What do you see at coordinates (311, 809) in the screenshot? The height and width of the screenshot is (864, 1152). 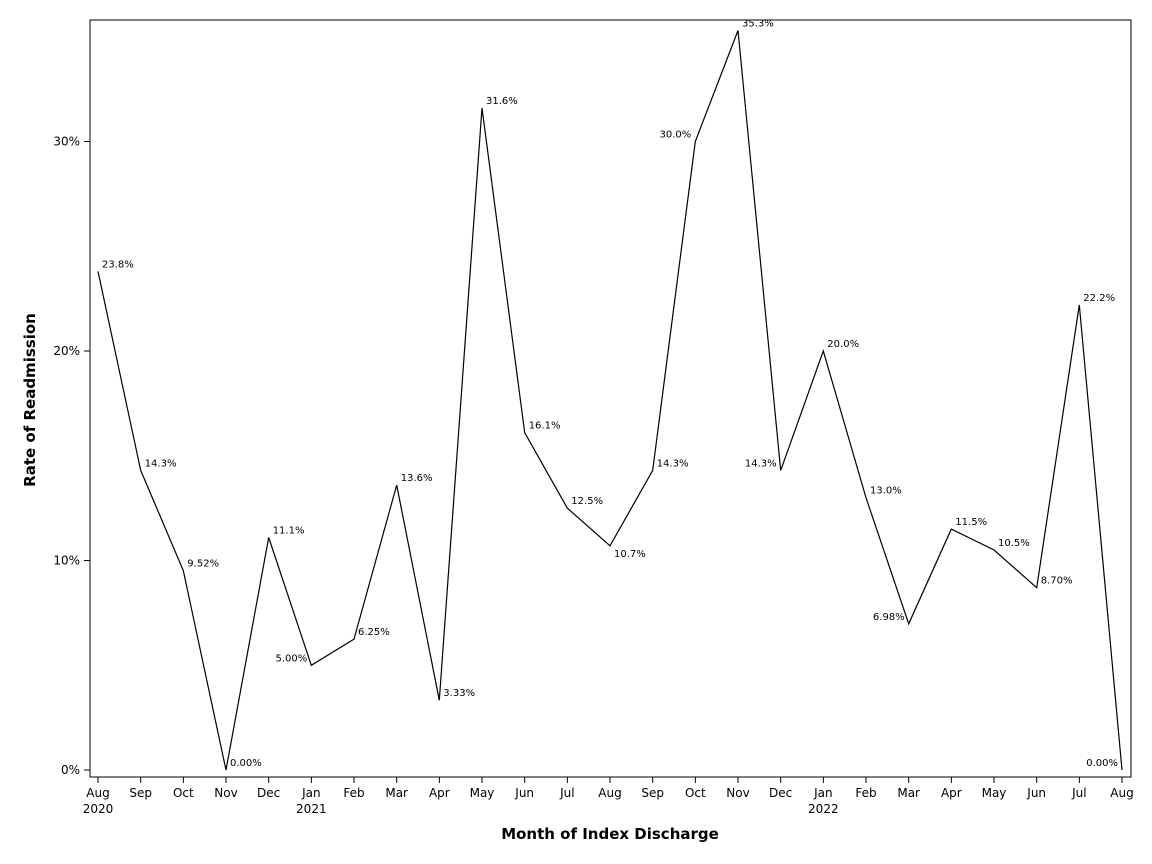 I see `x-year-label: 2021` at bounding box center [311, 809].